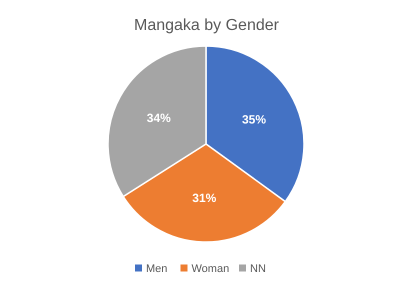  Describe the element at coordinates (211, 268) in the screenshot. I see `legend-label: Woman` at that location.